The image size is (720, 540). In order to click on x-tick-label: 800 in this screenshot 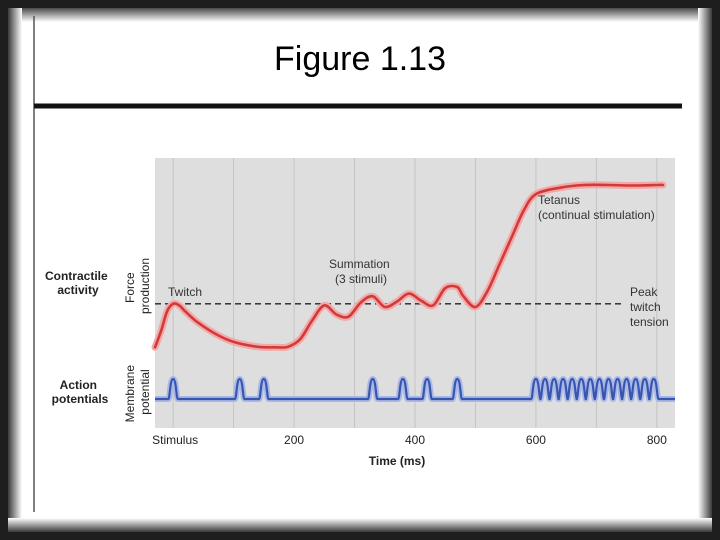, I will do `click(657, 440)`.